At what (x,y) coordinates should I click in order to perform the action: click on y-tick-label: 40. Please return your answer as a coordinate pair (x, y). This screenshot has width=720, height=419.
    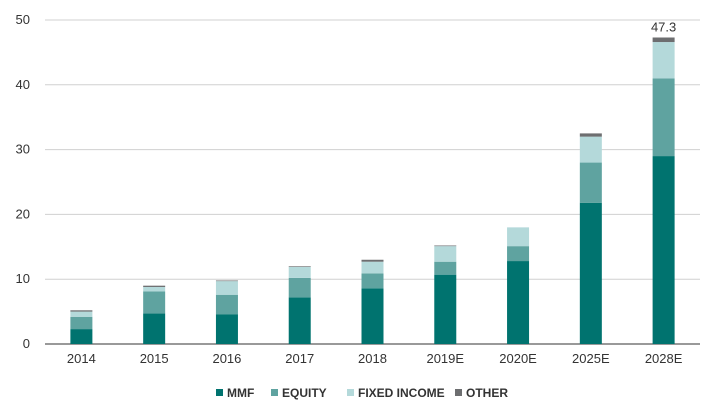
    Looking at the image, I should click on (23, 84).